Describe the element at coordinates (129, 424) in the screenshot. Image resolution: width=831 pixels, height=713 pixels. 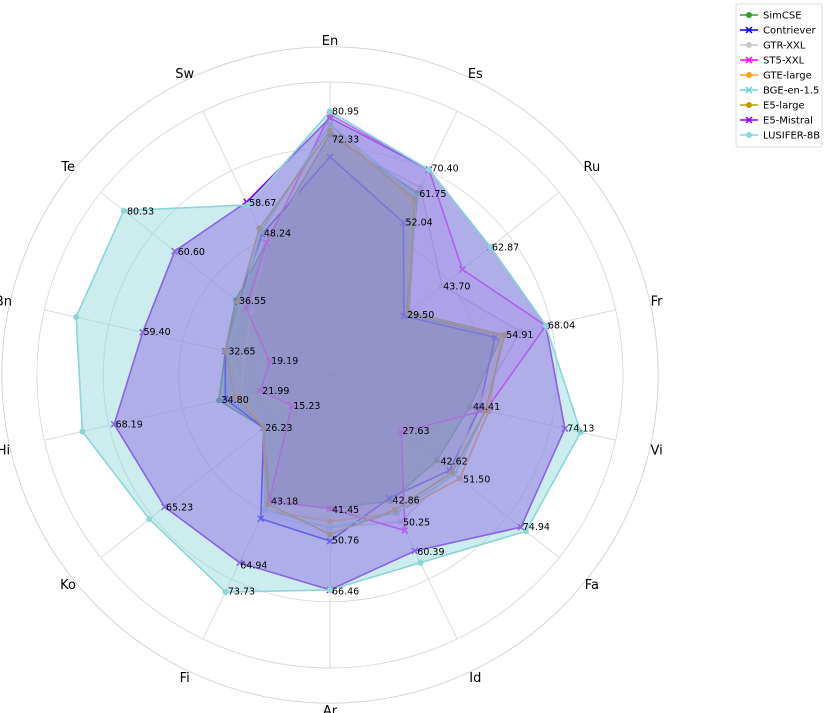
I see `data-label: 68.19` at that location.